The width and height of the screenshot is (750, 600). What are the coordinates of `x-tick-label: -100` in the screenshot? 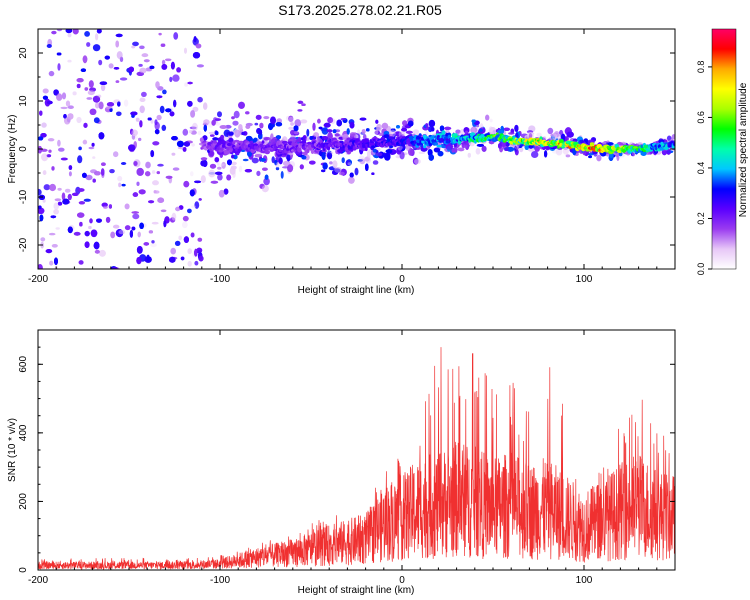 It's located at (220, 279).